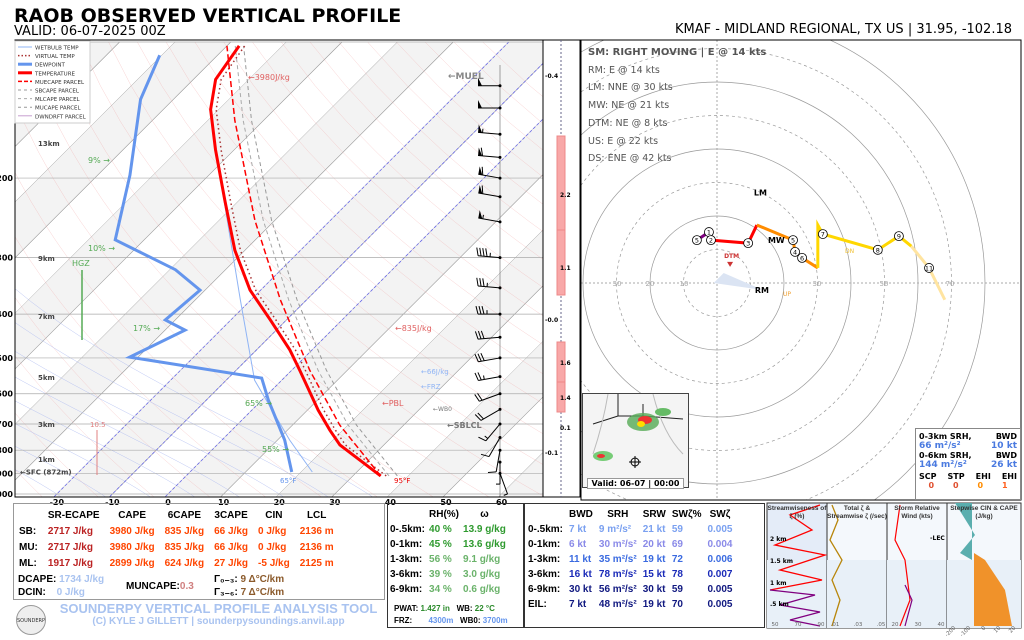 The height and width of the screenshot is (640, 1024). I want to click on skewt-annotation: ←PBL, so click(393, 403).